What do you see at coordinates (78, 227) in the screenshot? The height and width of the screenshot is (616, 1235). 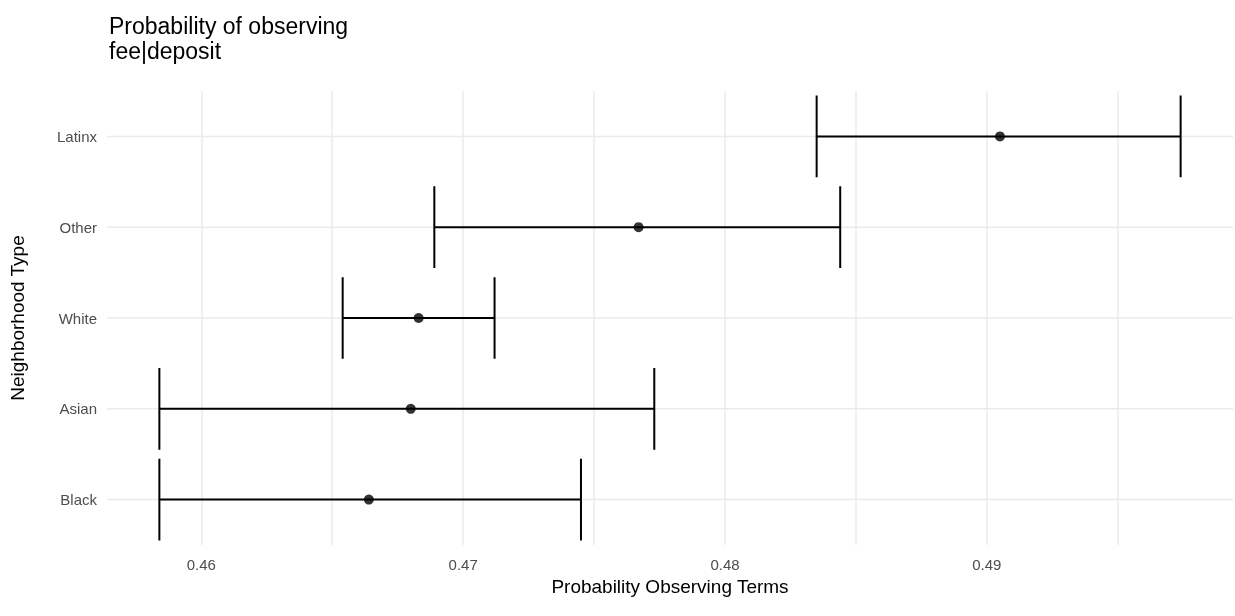 I see `y-tick-label: Other` at bounding box center [78, 227].